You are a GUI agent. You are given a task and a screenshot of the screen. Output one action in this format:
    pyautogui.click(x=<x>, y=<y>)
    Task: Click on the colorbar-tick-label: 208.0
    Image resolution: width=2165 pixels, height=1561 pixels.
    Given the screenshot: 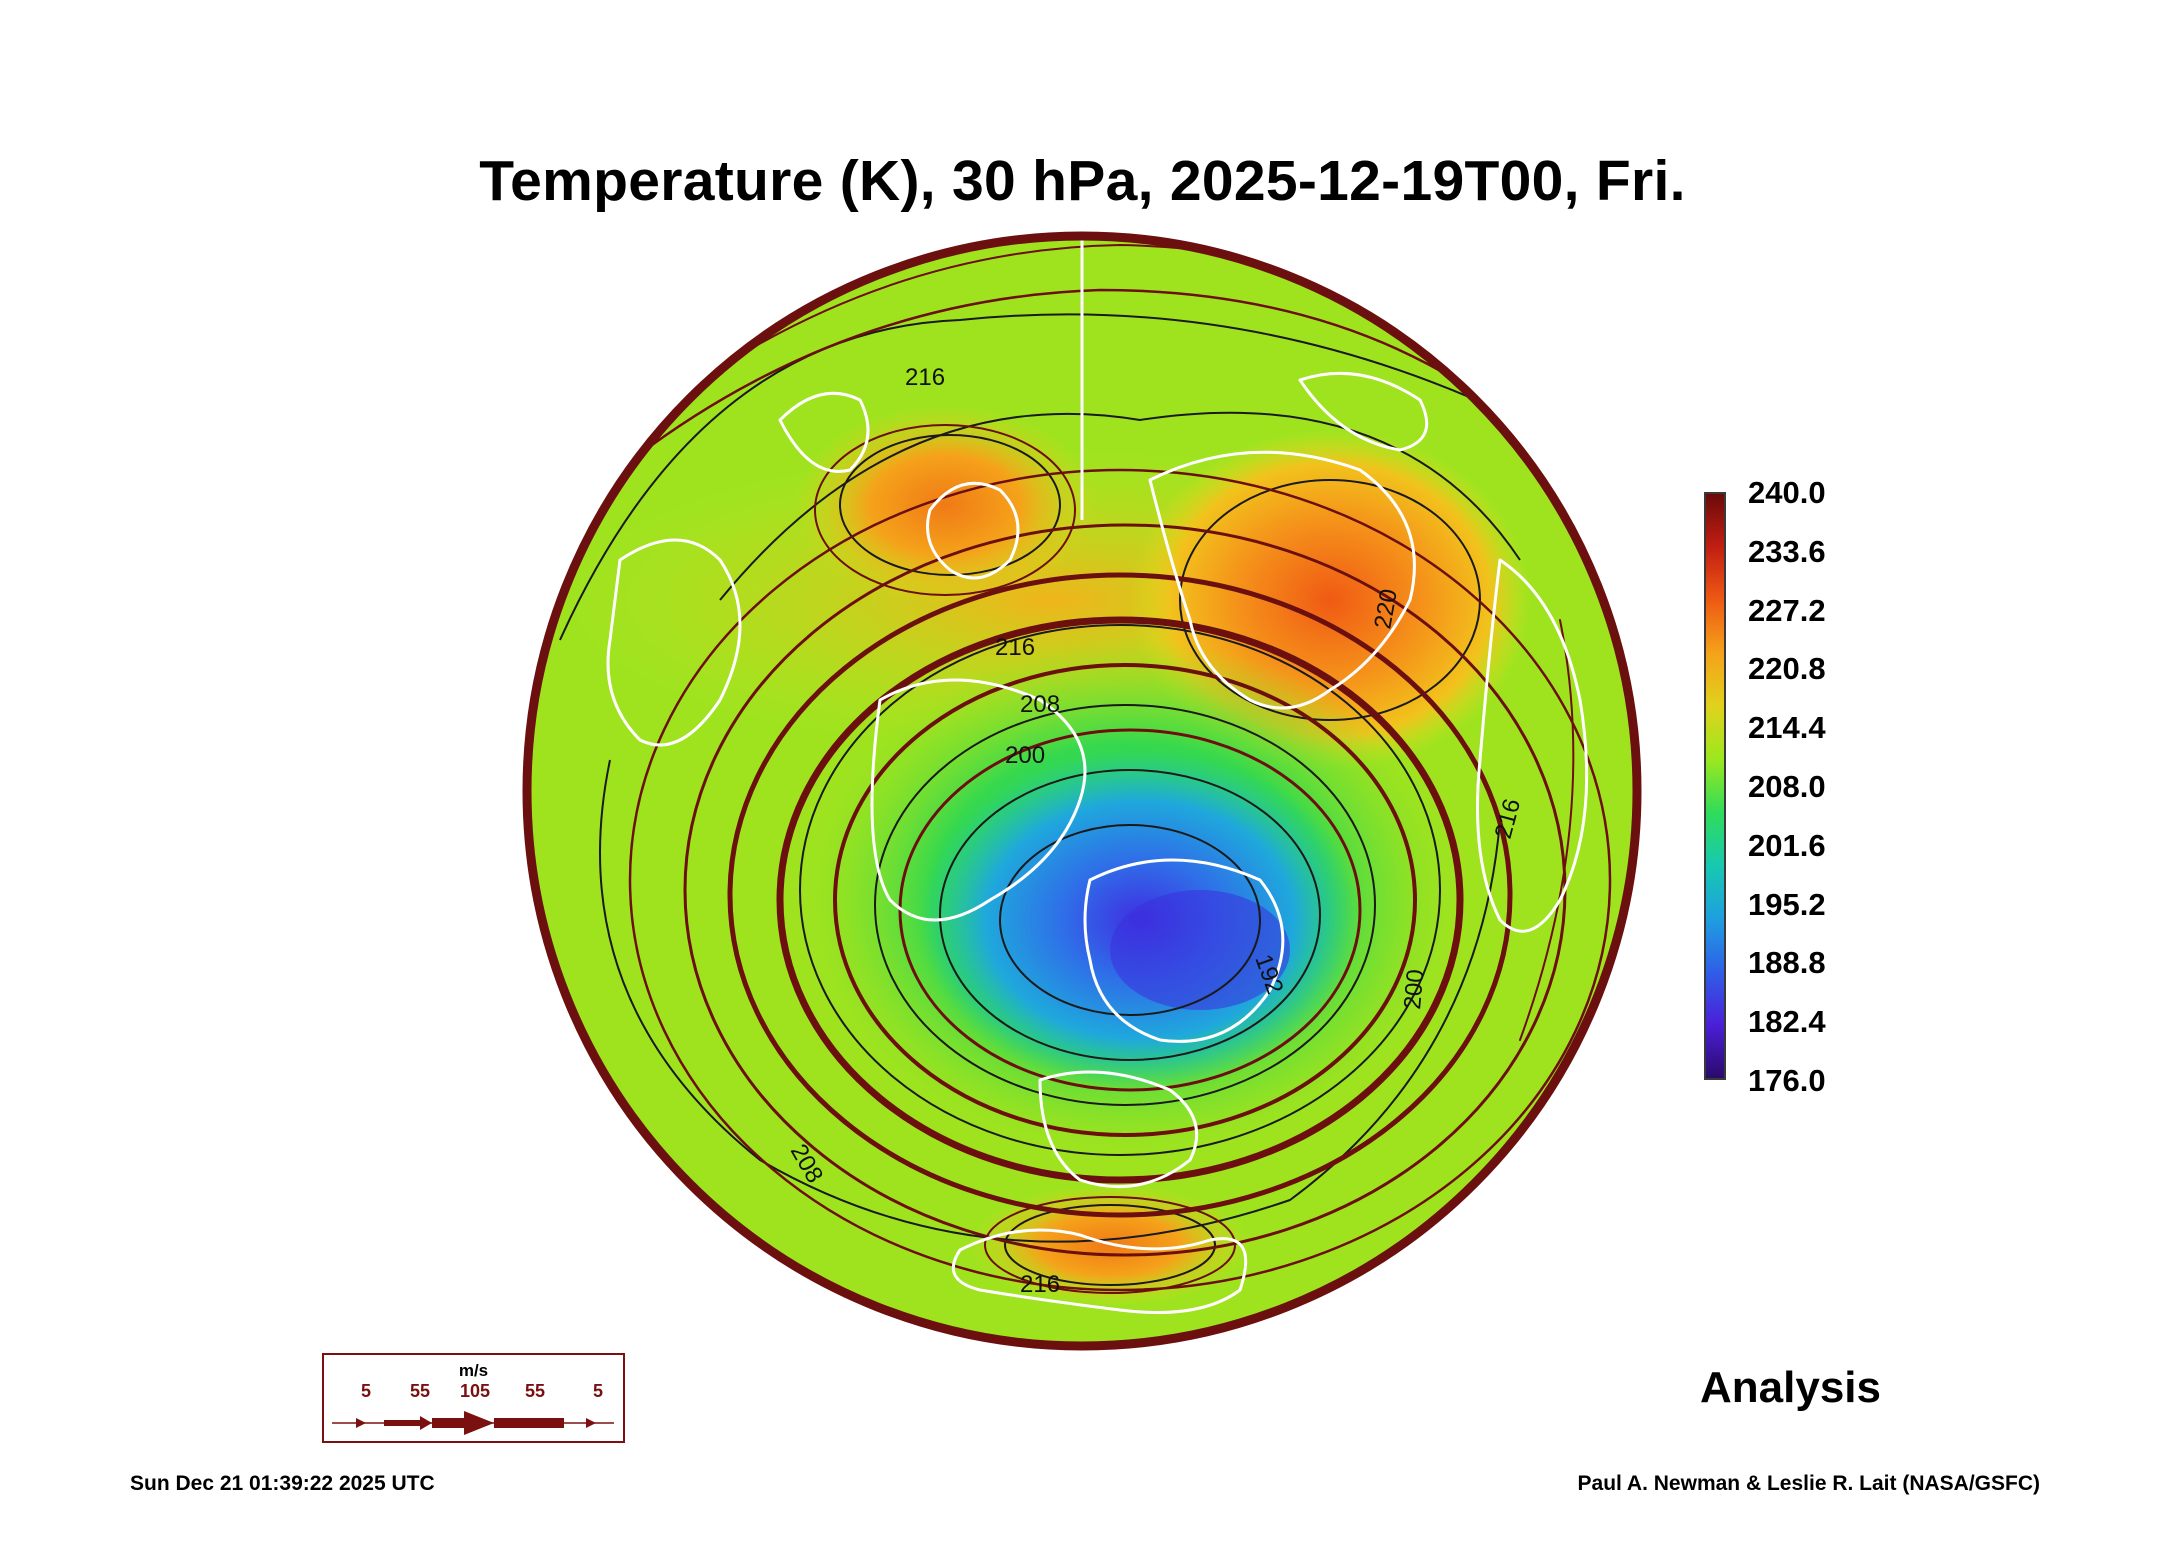 What is the action you would take?
    pyautogui.click(x=1787, y=786)
    